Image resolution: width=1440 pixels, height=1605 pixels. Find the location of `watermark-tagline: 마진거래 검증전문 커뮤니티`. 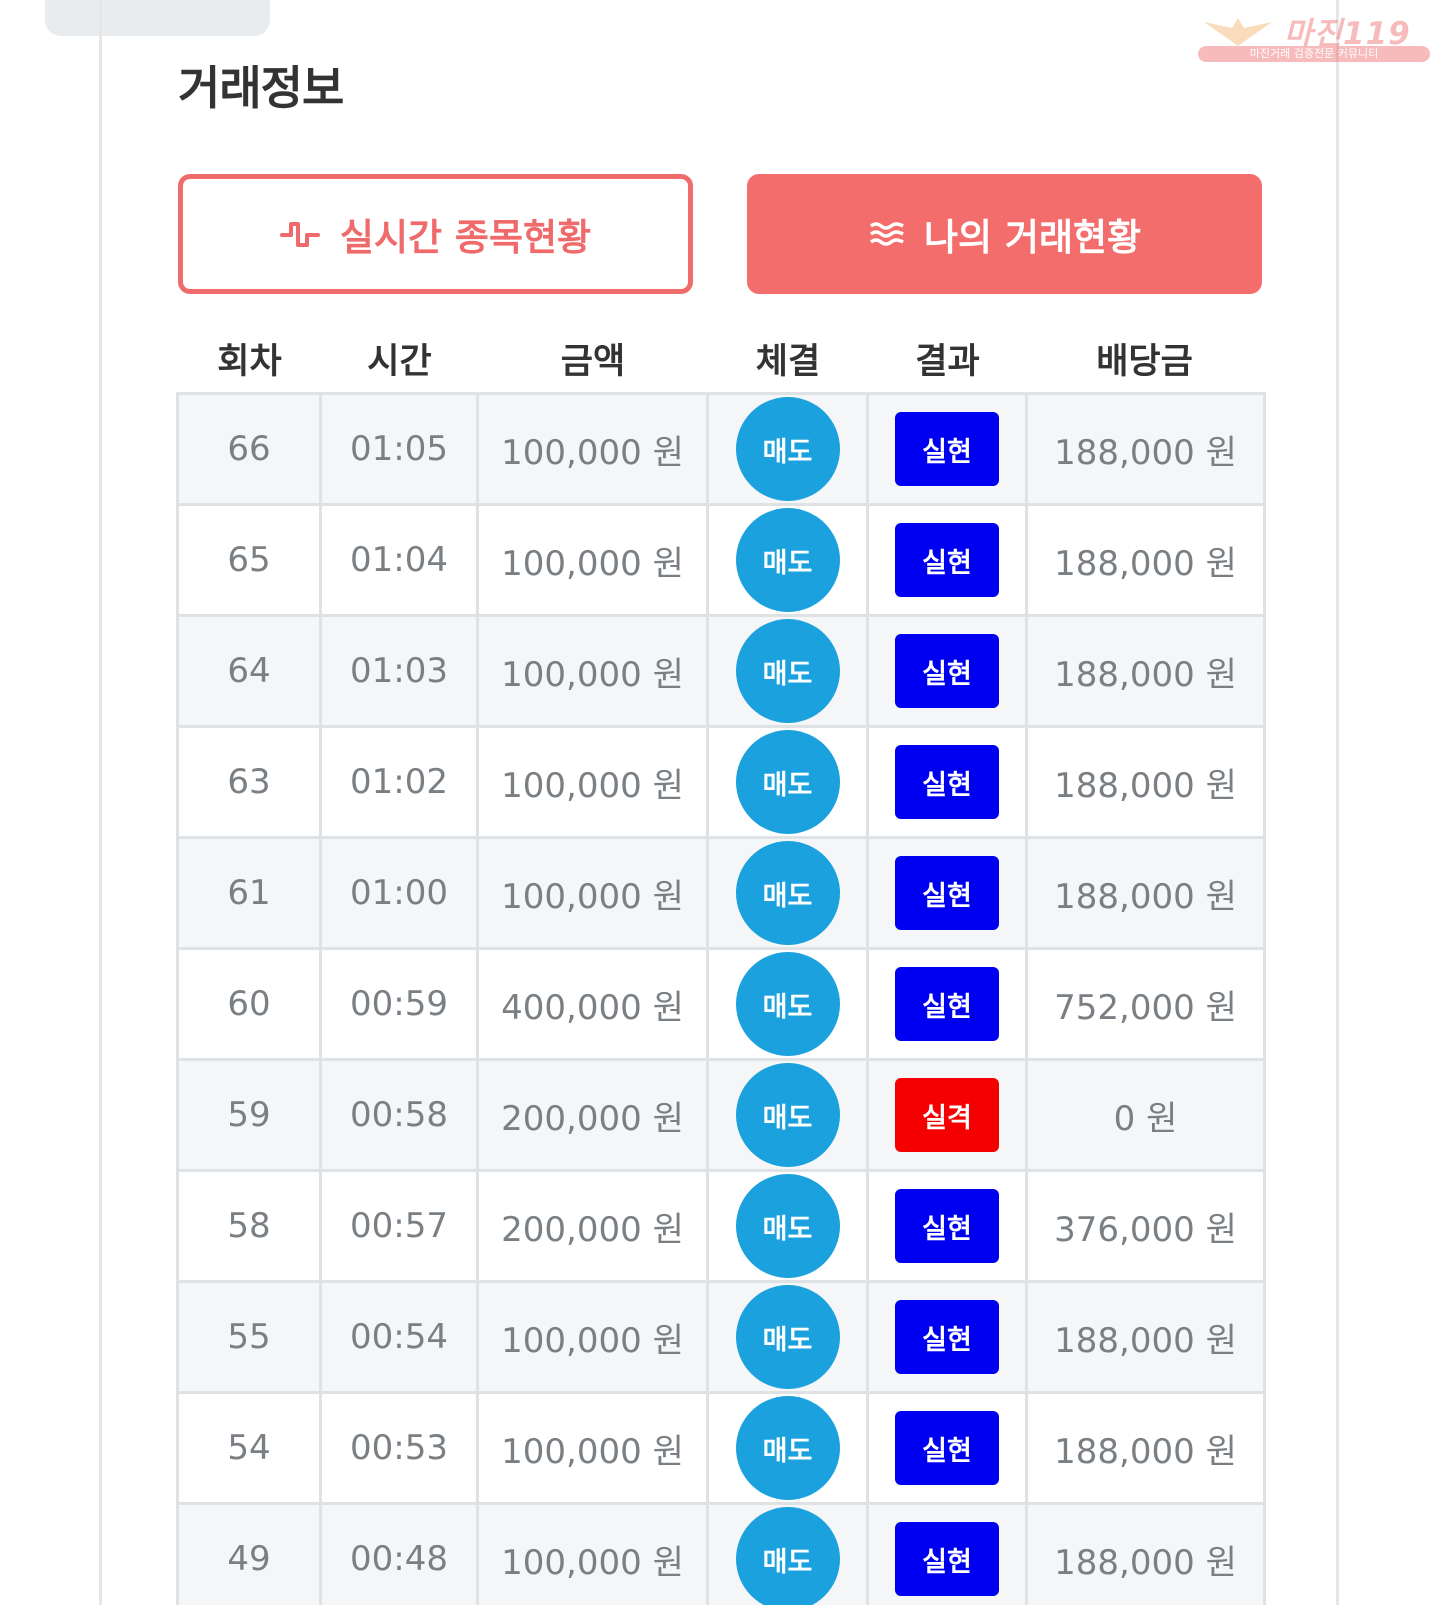

watermark-tagline: 마진거래 검증전문 커뮤니티 is located at coordinates (1314, 54).